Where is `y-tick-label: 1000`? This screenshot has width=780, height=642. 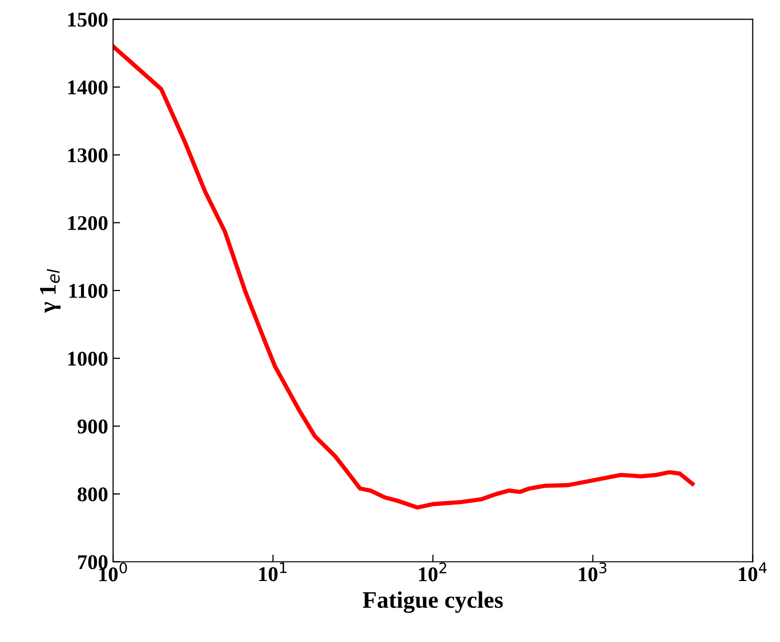
y-tick-label: 1000 is located at coordinates (88, 359).